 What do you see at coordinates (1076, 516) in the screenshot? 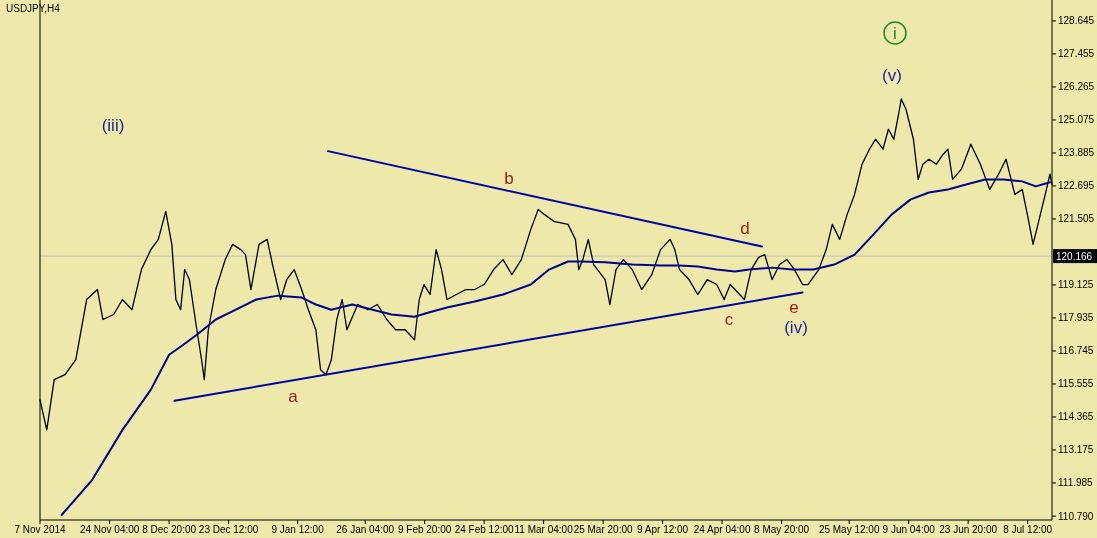
I see `y-tick-label: 110.790` at bounding box center [1076, 516].